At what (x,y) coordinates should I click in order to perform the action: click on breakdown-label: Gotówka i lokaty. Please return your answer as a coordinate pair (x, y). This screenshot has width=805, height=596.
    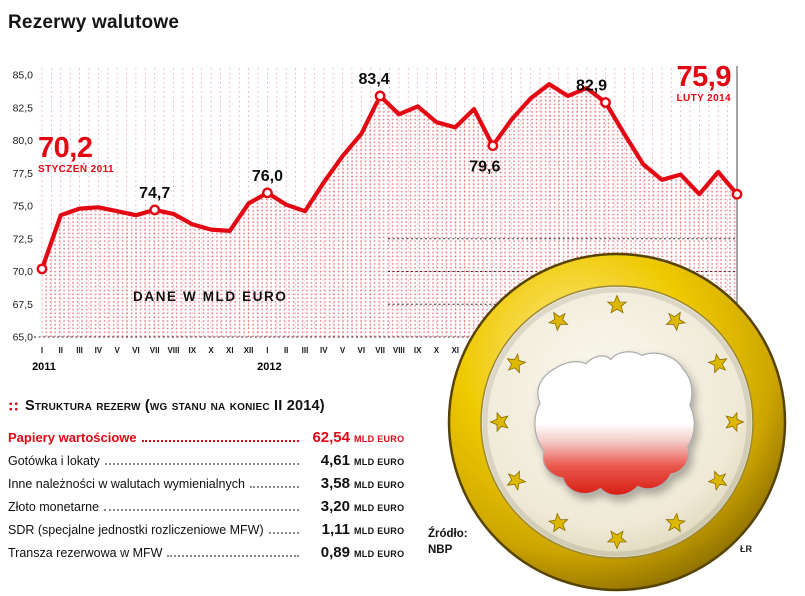
    Looking at the image, I should click on (54, 461).